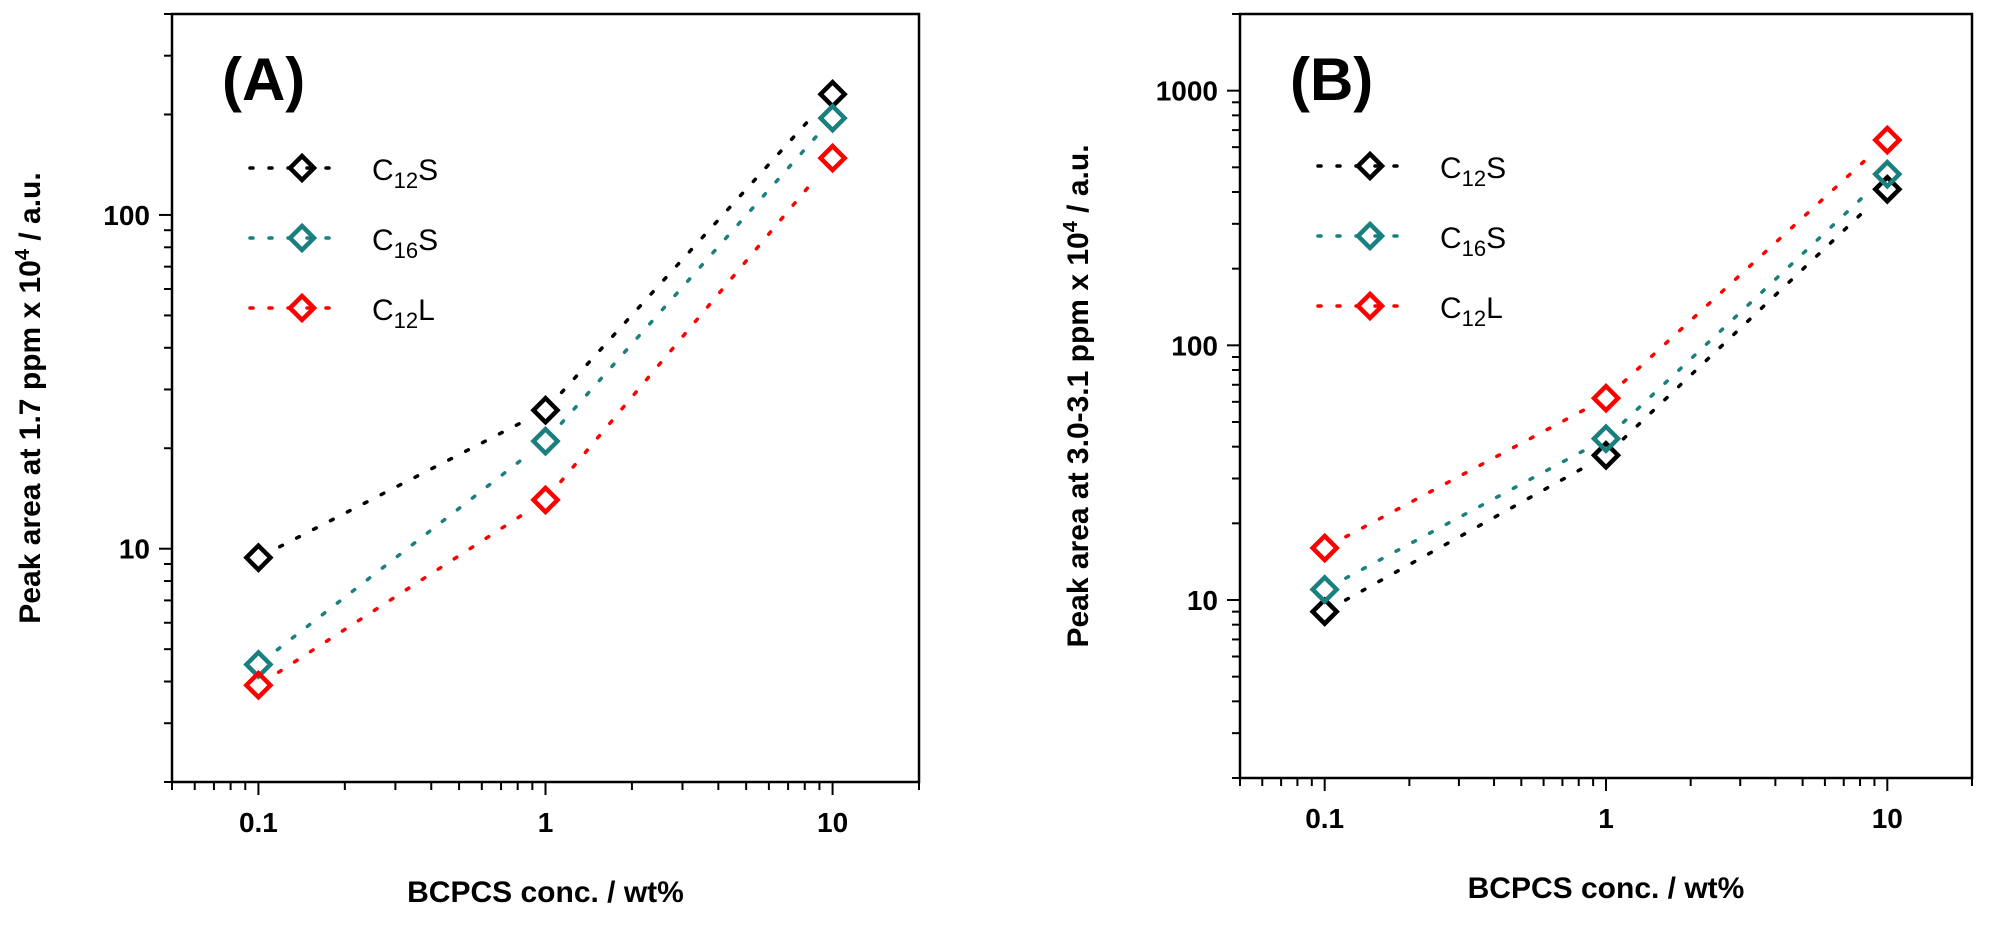 The width and height of the screenshot is (1989, 929). What do you see at coordinates (29, 397) in the screenshot?
I see `y-axis-title: Peak area at 1.7 ppm x 104 / a.u.` at bounding box center [29, 397].